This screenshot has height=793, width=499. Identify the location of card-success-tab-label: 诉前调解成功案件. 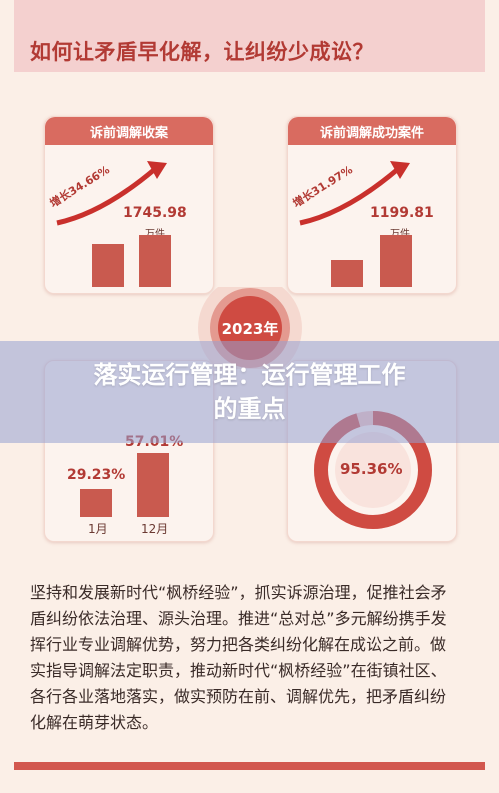
(371, 133).